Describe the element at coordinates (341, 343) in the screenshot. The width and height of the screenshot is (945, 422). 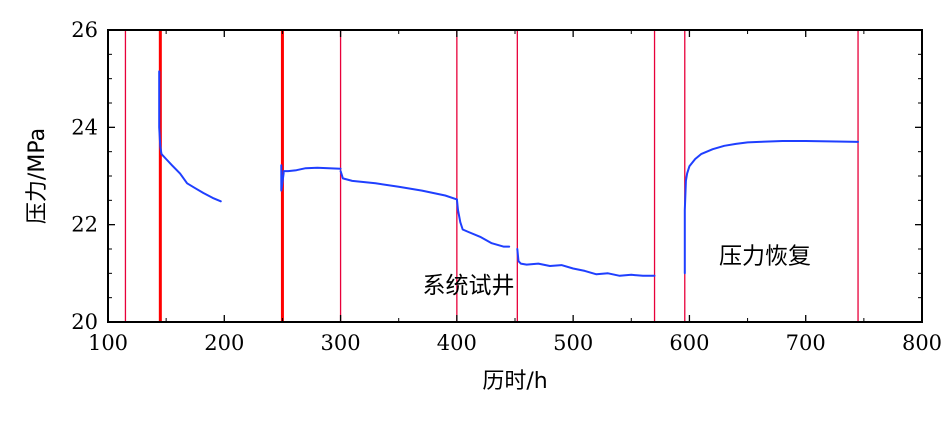
I see `x-tick-label-2: 300` at that location.